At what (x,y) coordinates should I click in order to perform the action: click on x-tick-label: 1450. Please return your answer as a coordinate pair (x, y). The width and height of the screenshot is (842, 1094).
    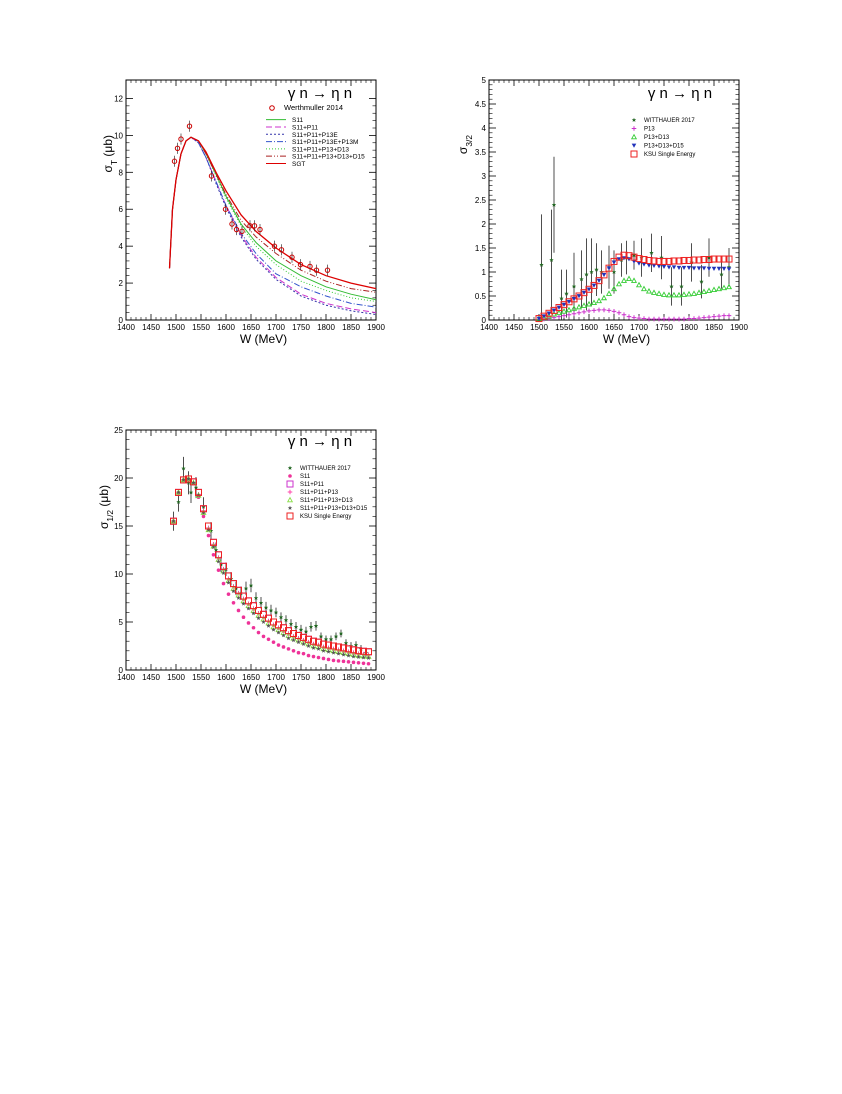
    Looking at the image, I should click on (151, 327).